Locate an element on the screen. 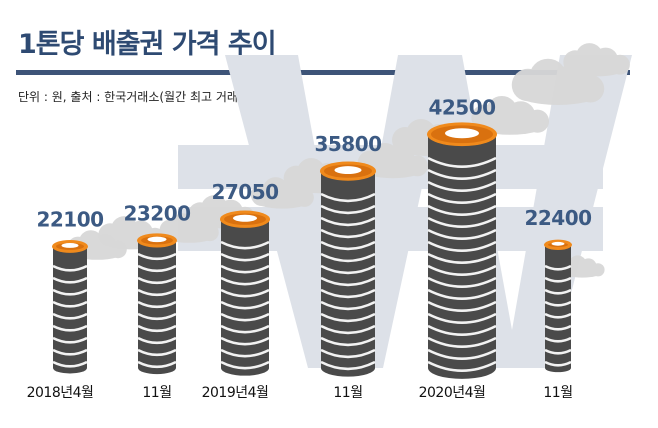 The image size is (658, 428). value-label-3: 35800 is located at coordinates (347, 144).